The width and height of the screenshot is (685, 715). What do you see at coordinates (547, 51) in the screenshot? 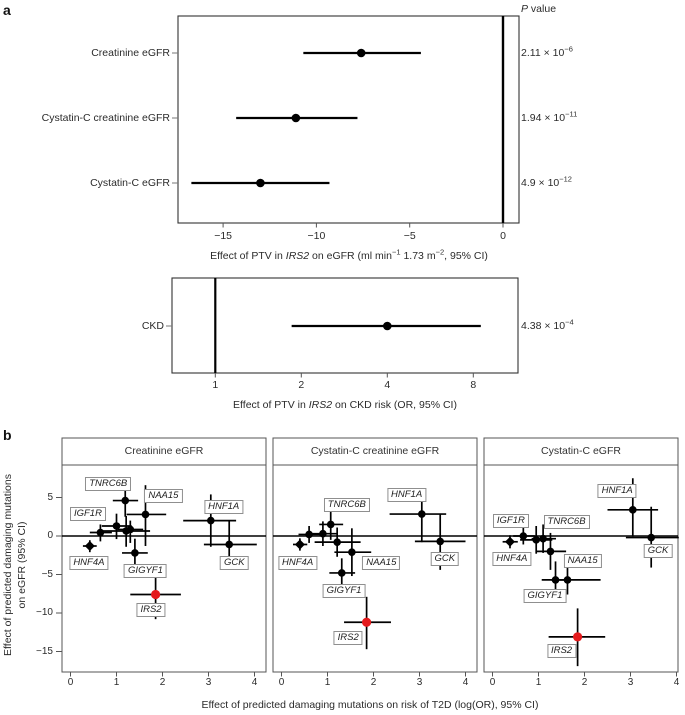
I see `p-value: 2.11 × 10⁻⁶` at bounding box center [547, 51].